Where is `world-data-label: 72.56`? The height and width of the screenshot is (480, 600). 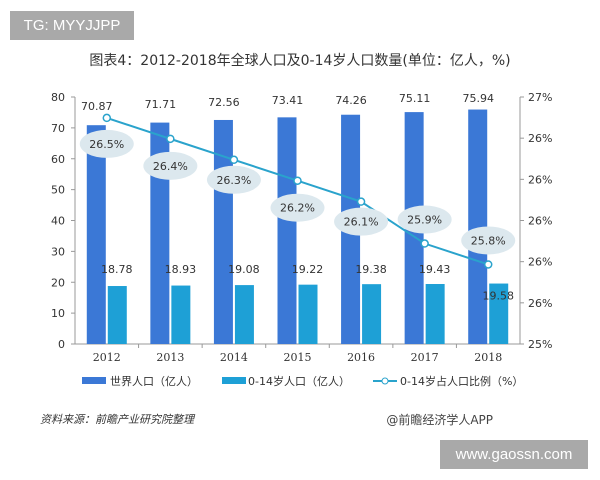 world-data-label: 72.56 is located at coordinates (224, 102).